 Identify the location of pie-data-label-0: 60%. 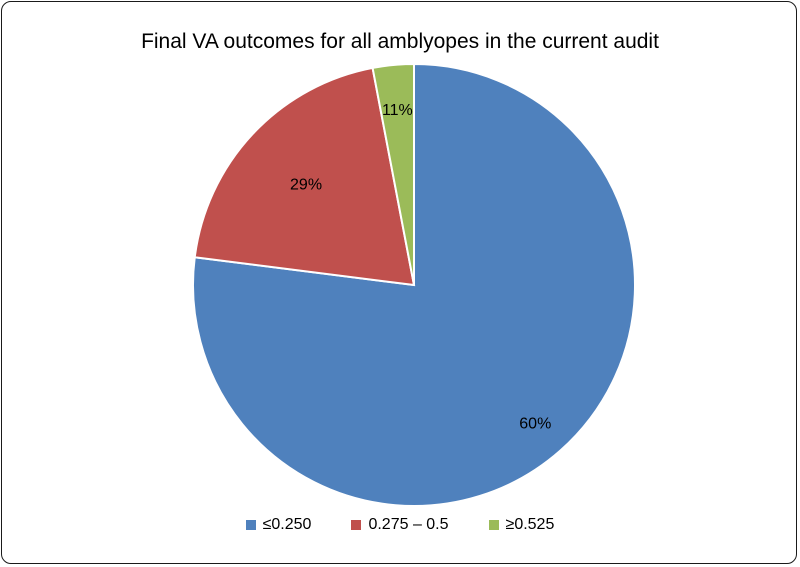
(535, 424).